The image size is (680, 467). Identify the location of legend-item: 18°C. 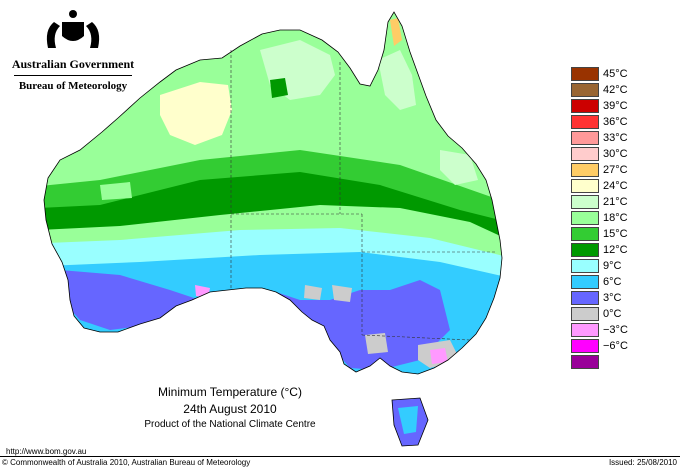
(599, 218).